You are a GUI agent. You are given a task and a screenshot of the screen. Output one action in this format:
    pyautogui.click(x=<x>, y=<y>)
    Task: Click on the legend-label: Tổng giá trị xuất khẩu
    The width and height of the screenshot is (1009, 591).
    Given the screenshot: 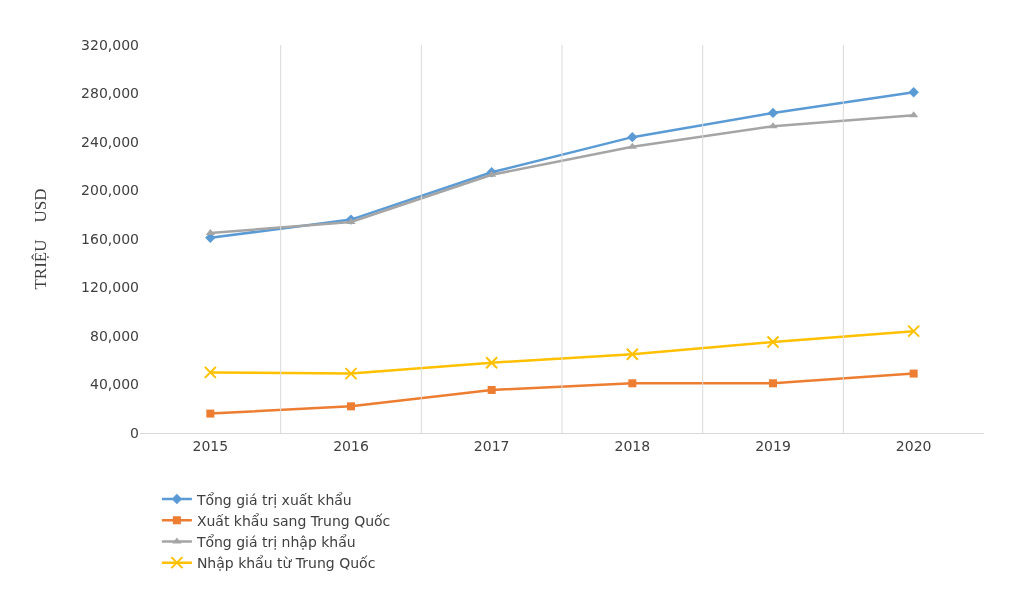 What is the action you would take?
    pyautogui.click(x=273, y=499)
    